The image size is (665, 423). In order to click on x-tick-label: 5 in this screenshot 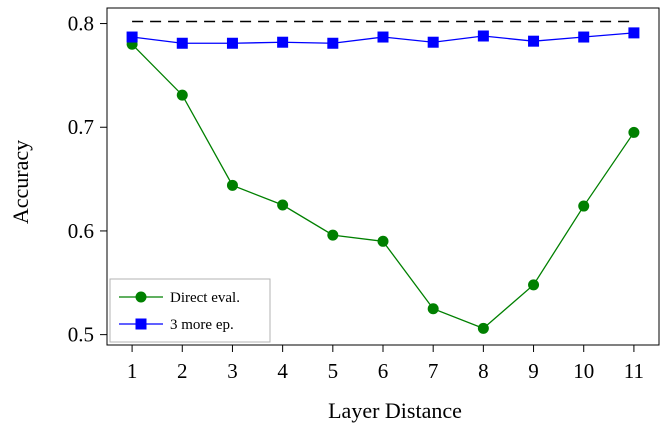, I will do `click(333, 371)`.